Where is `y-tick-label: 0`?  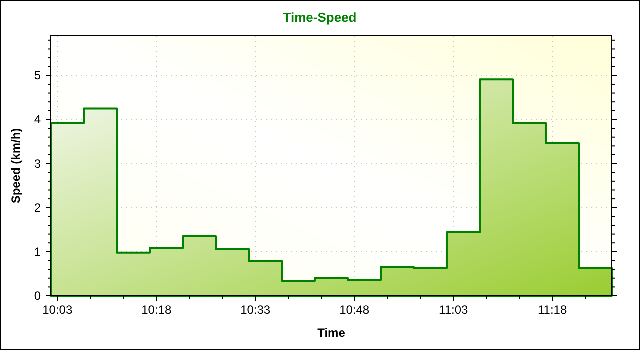
y-tick-label: 0 is located at coordinates (38, 296).